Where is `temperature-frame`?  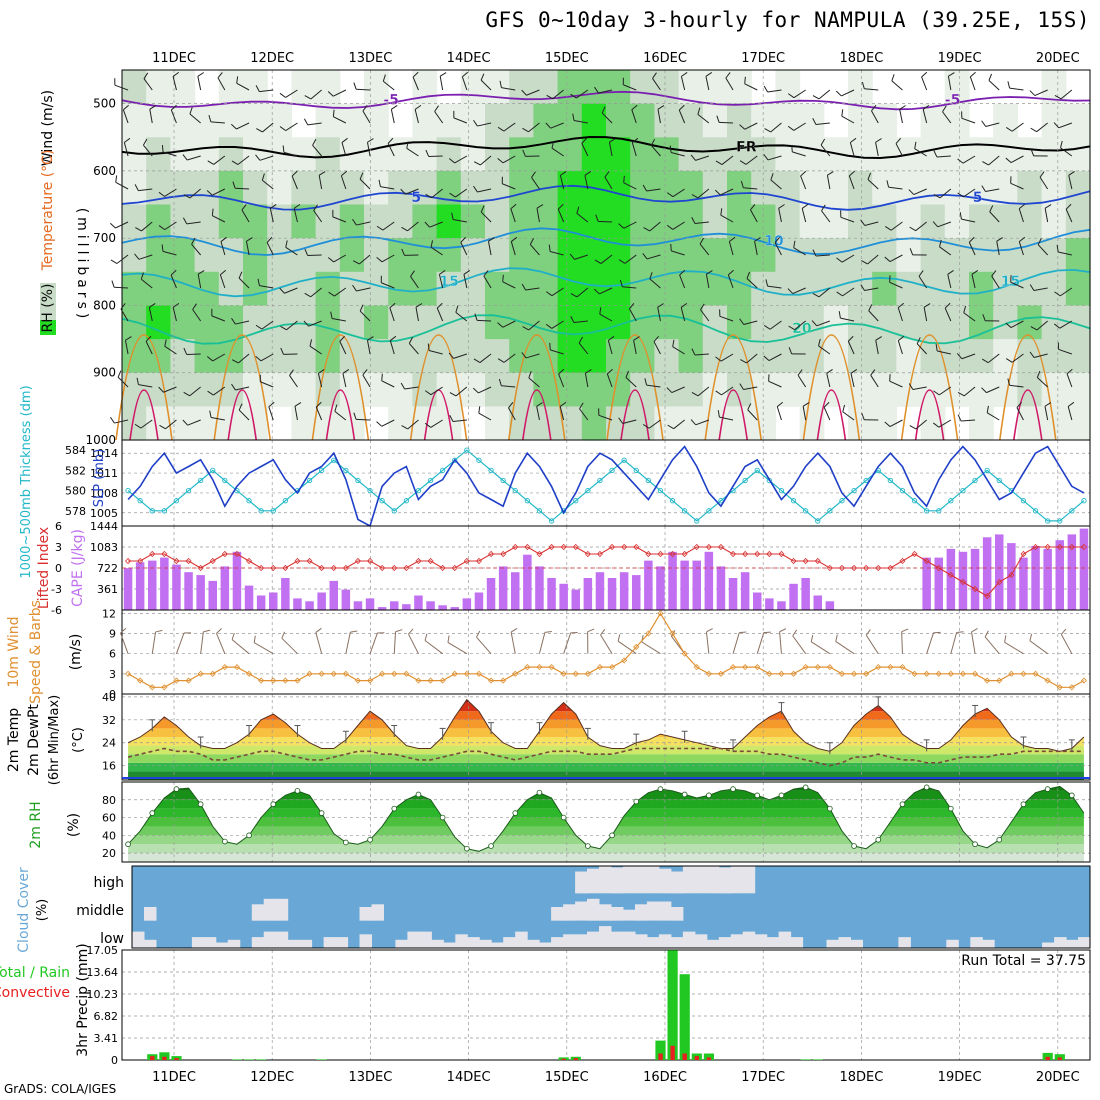 temperature-frame is located at coordinates (606, 737).